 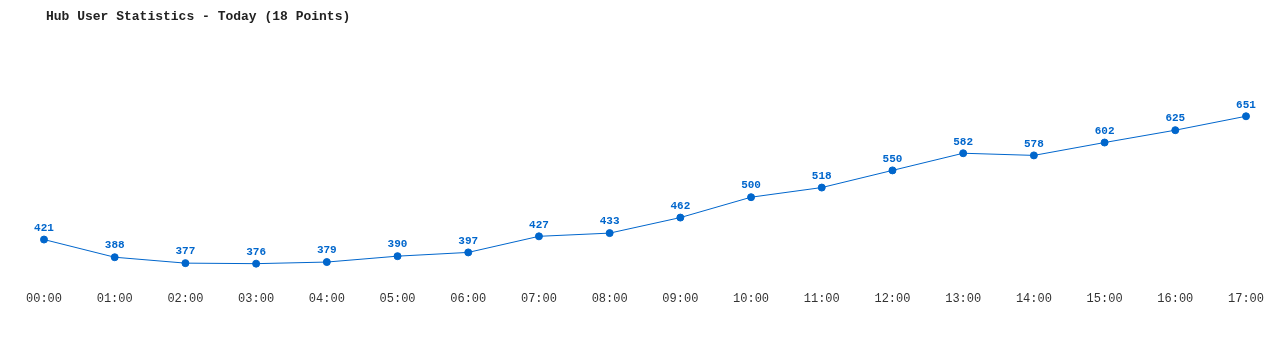 What do you see at coordinates (1175, 118) in the screenshot?
I see `data-label: 625` at bounding box center [1175, 118].